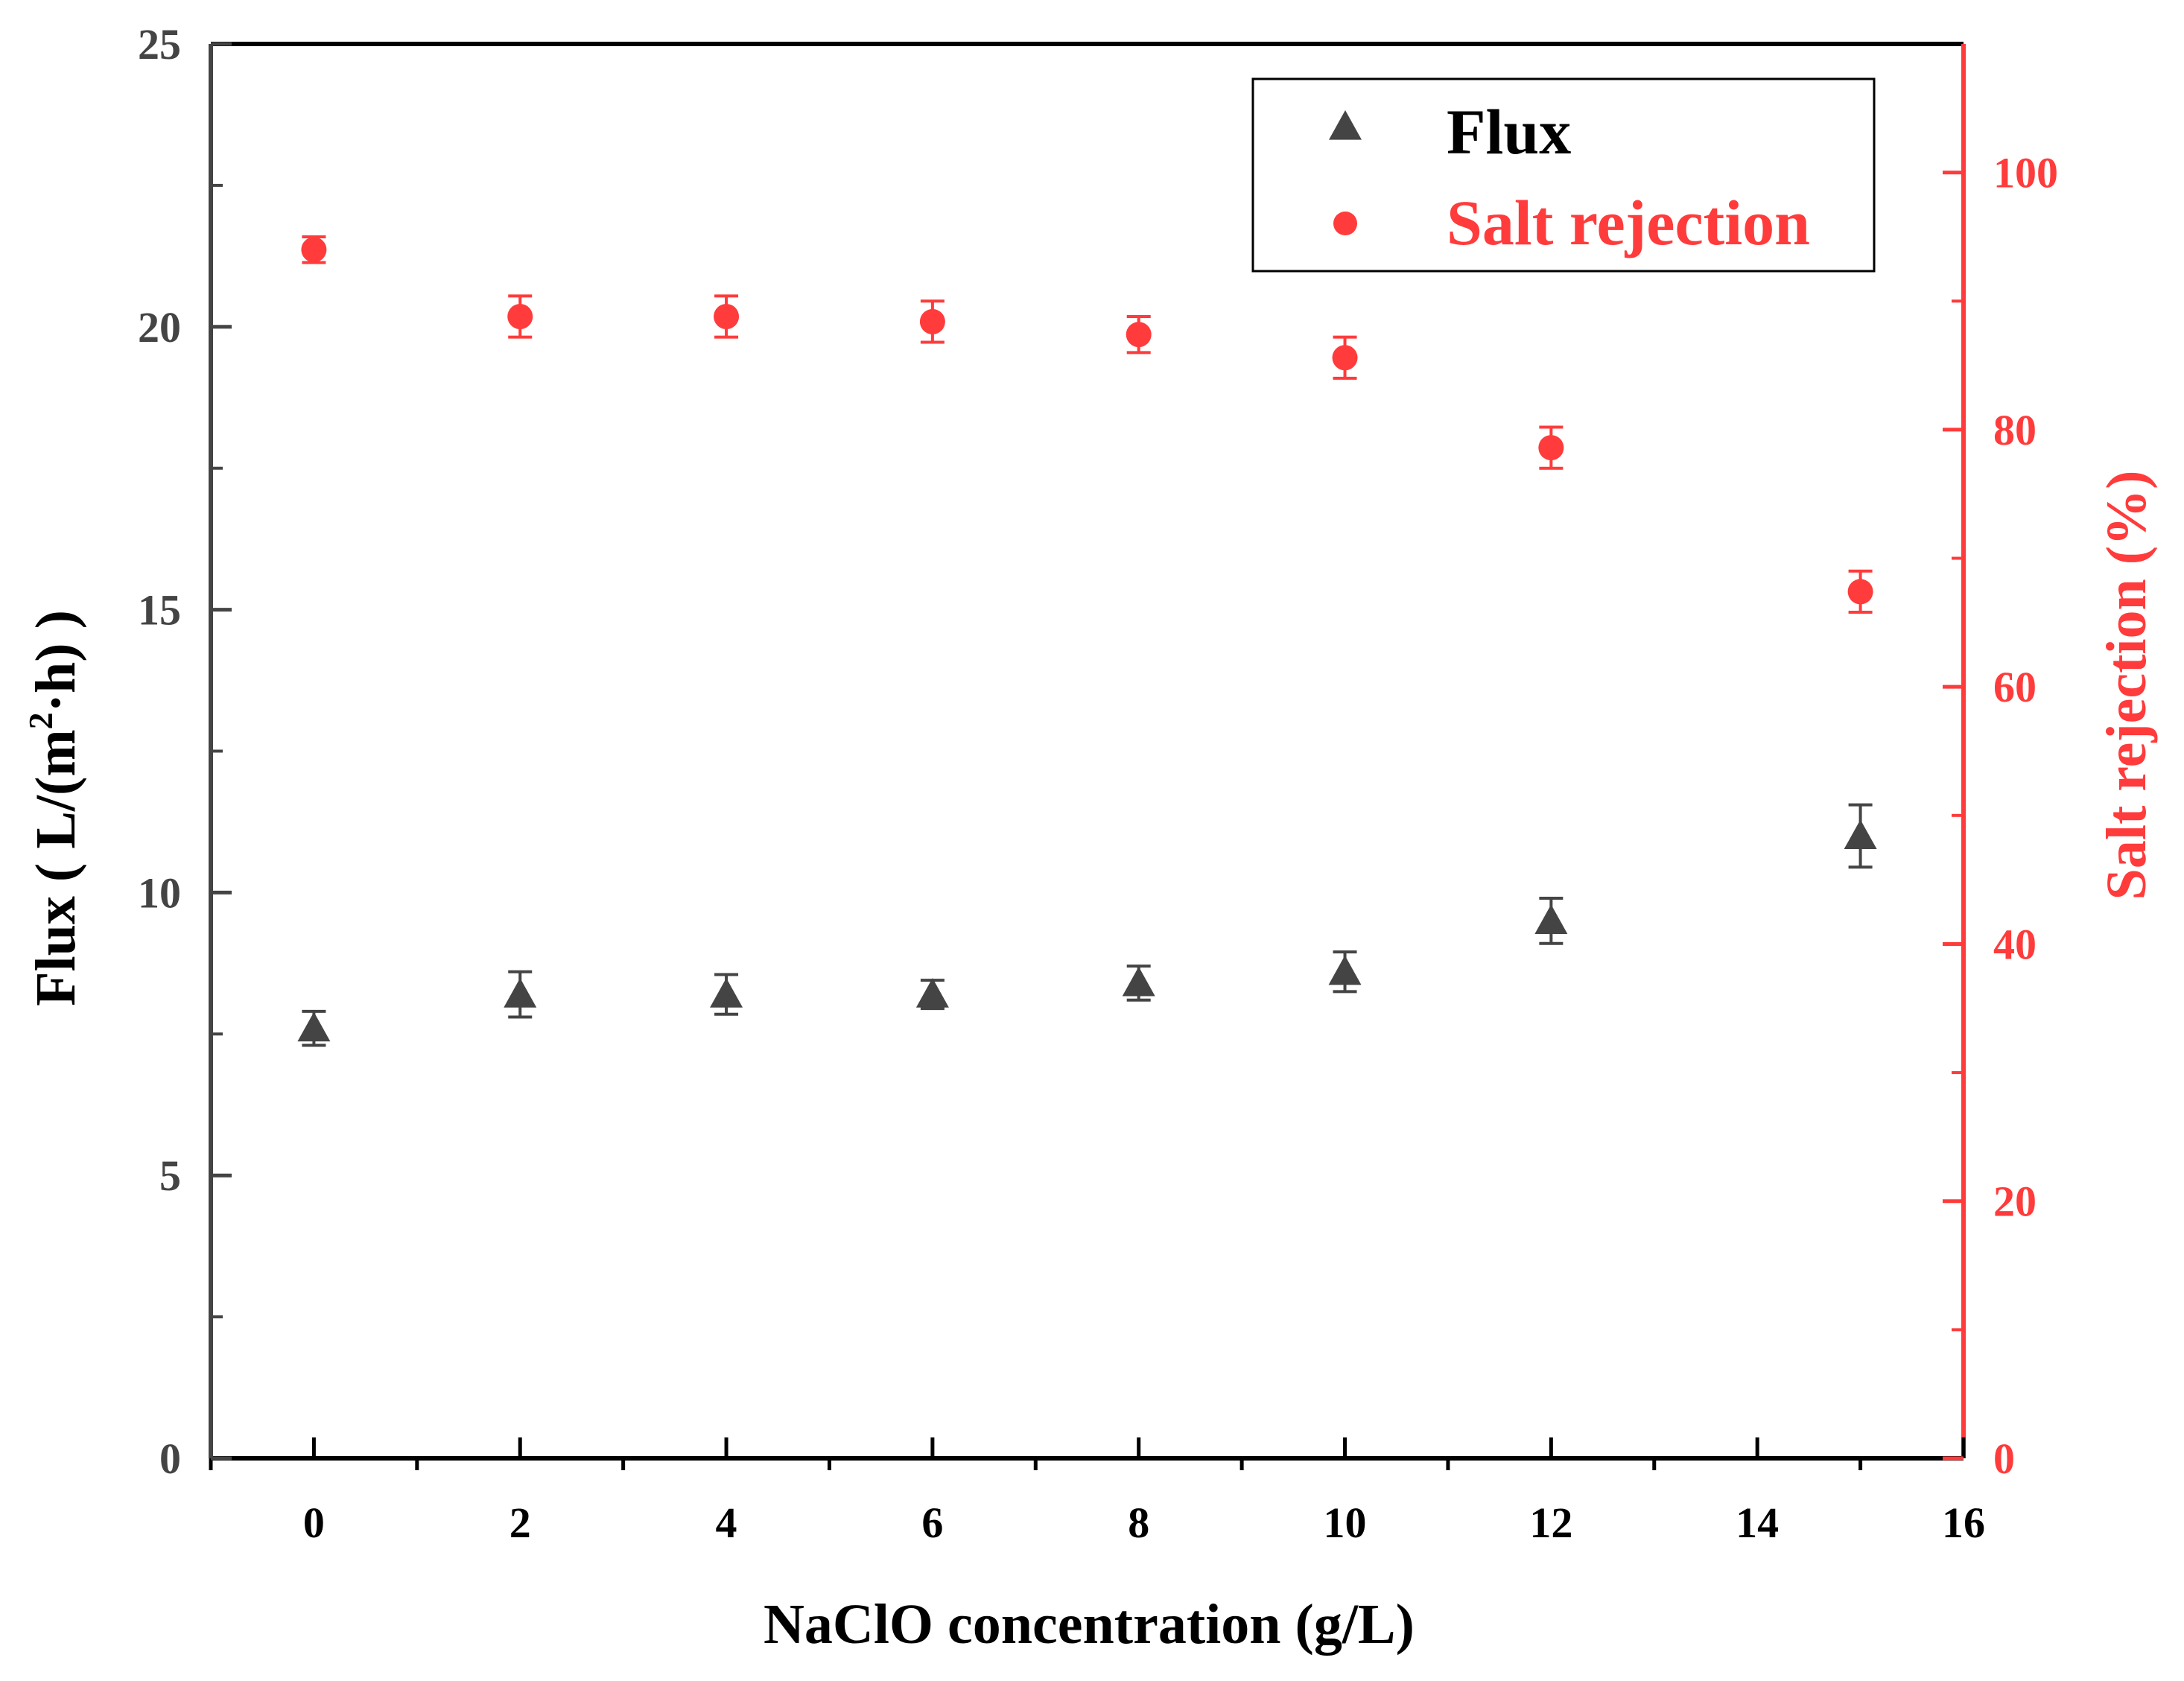  I want to click on right-tick-label: 100, so click(2025, 173).